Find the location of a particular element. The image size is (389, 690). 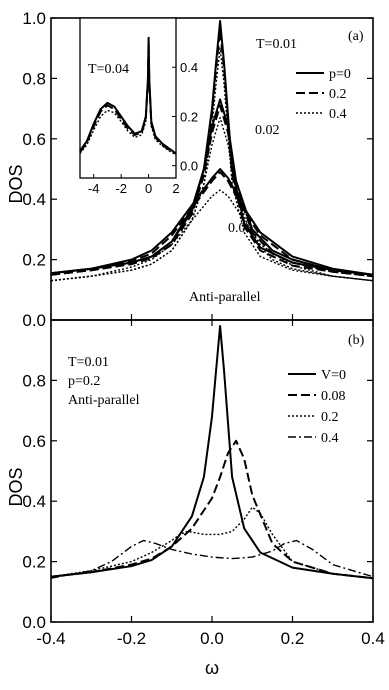

inset-x-tick-label: -2 is located at coordinates (121, 188).